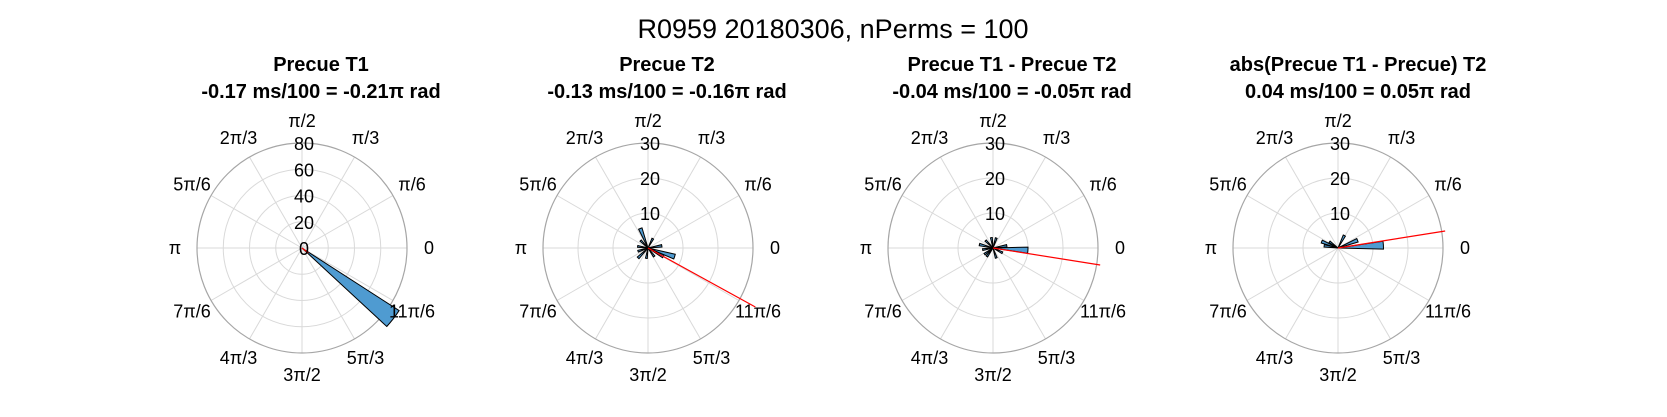 The width and height of the screenshot is (1667, 417). Describe the element at coordinates (650, 179) in the screenshot. I see `panel-2-radial-tick: 20` at that location.